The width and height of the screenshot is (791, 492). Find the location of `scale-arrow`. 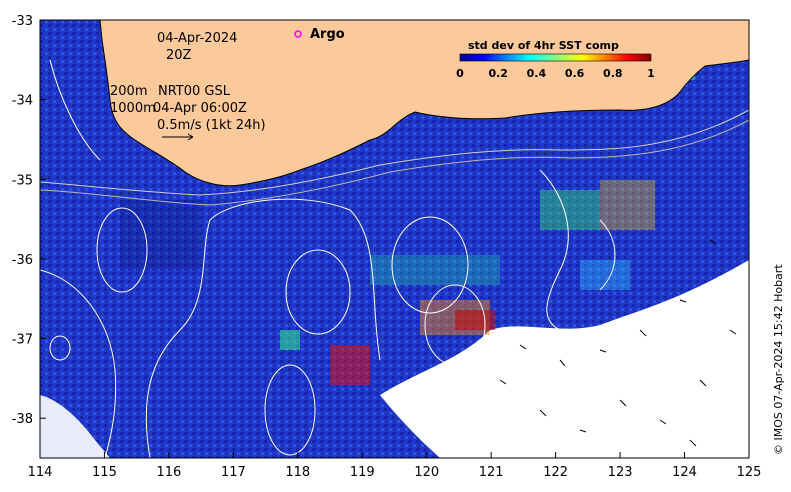

scale-arrow is located at coordinates (178, 137).